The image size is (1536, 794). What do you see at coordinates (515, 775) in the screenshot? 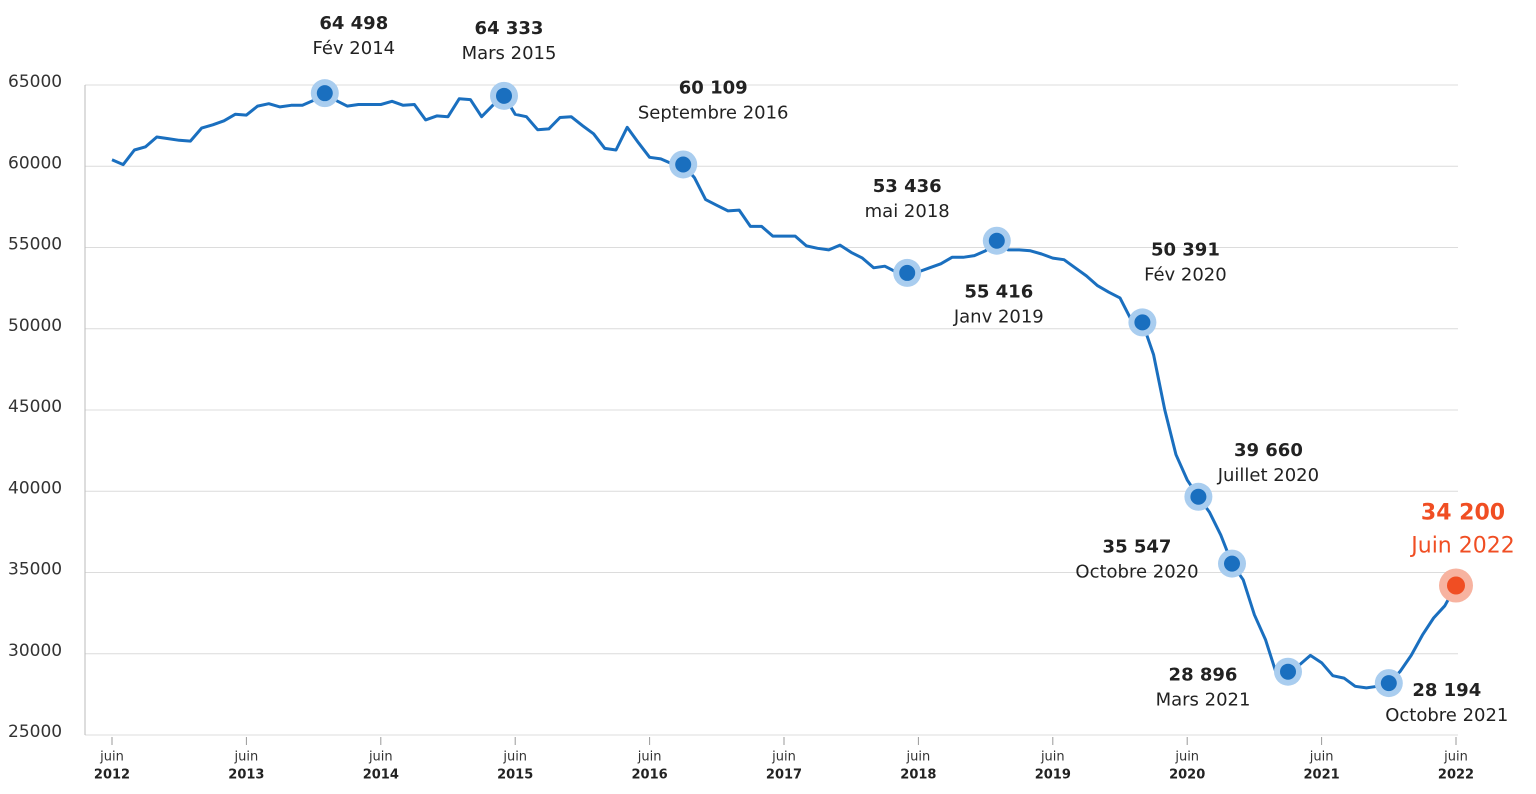
I see `x-tick-year: 2015` at bounding box center [515, 775].